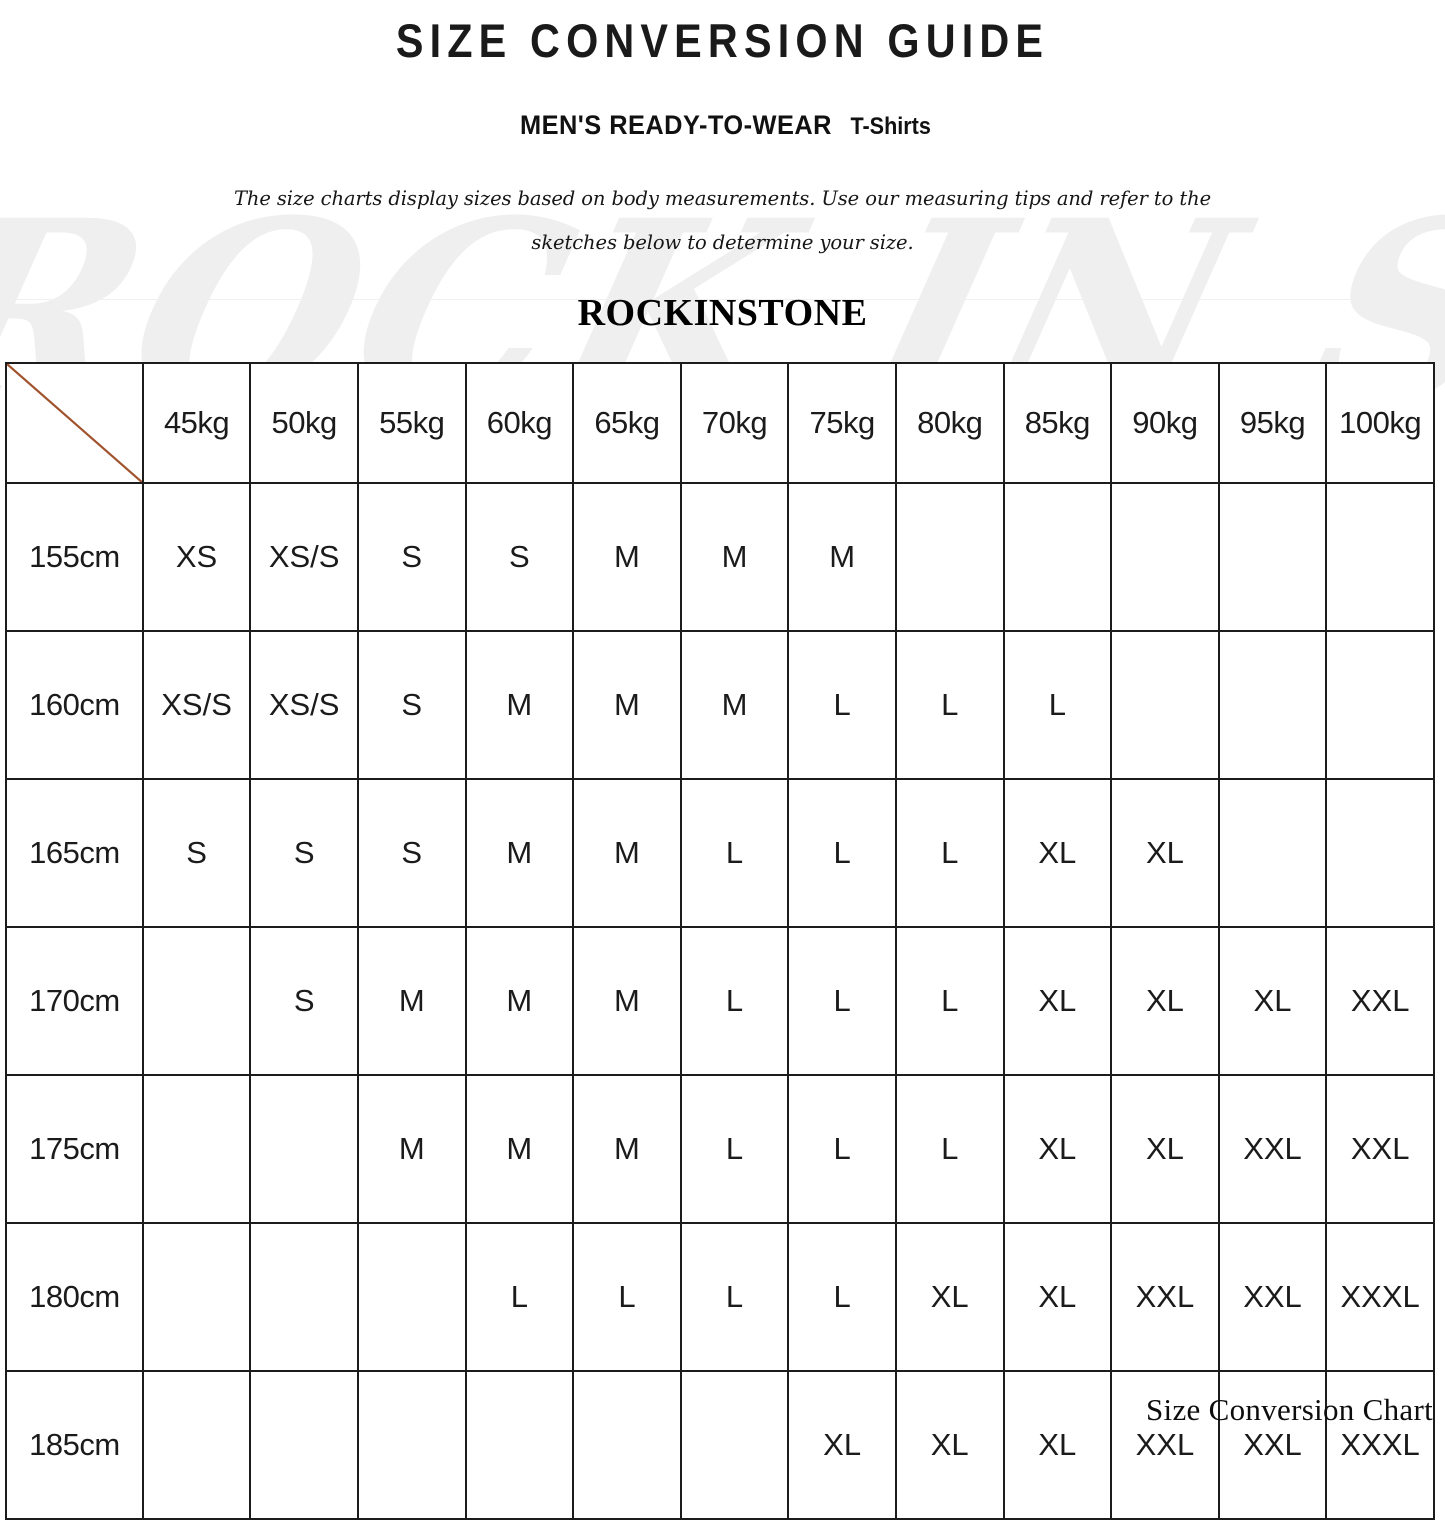 This screenshot has height=1520, width=1445. I want to click on weight-column-header: 75kg, so click(842, 423).